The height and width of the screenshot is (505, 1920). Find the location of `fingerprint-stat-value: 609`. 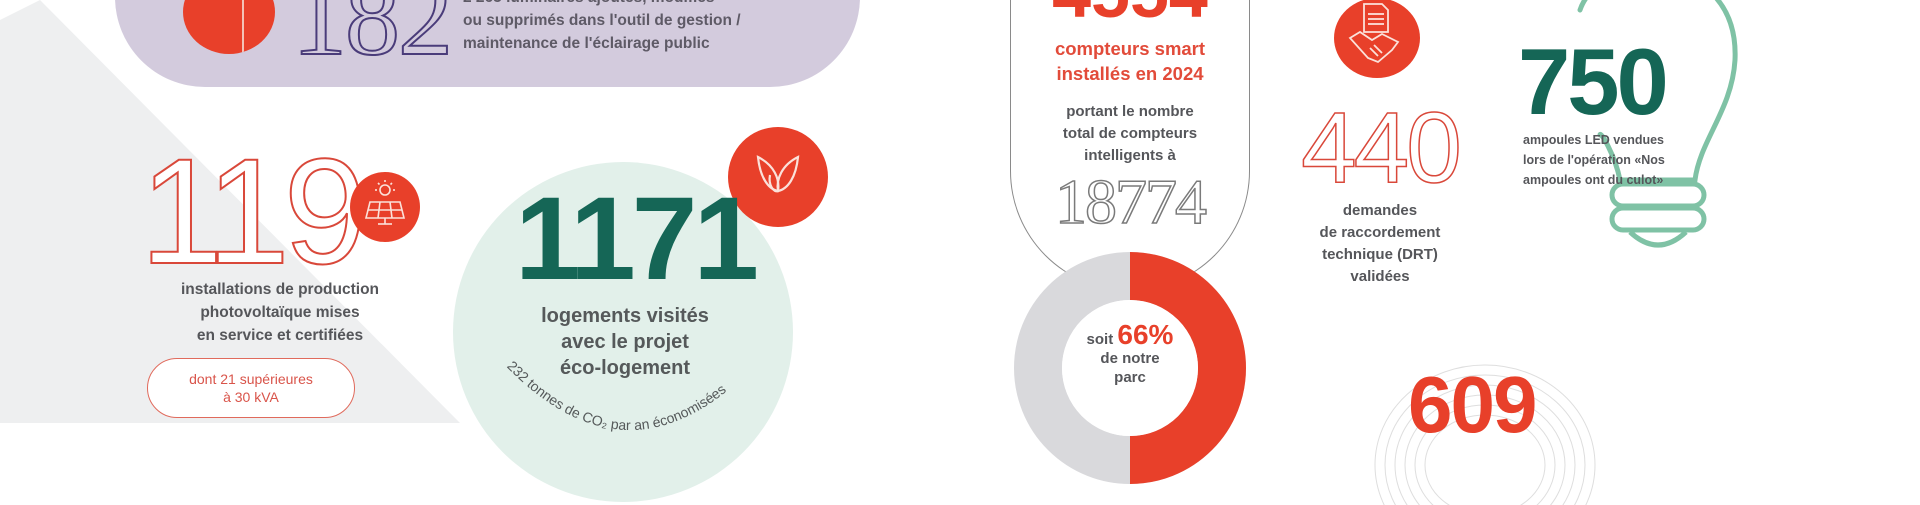

fingerprint-stat-value: 609 is located at coordinates (1472, 404).